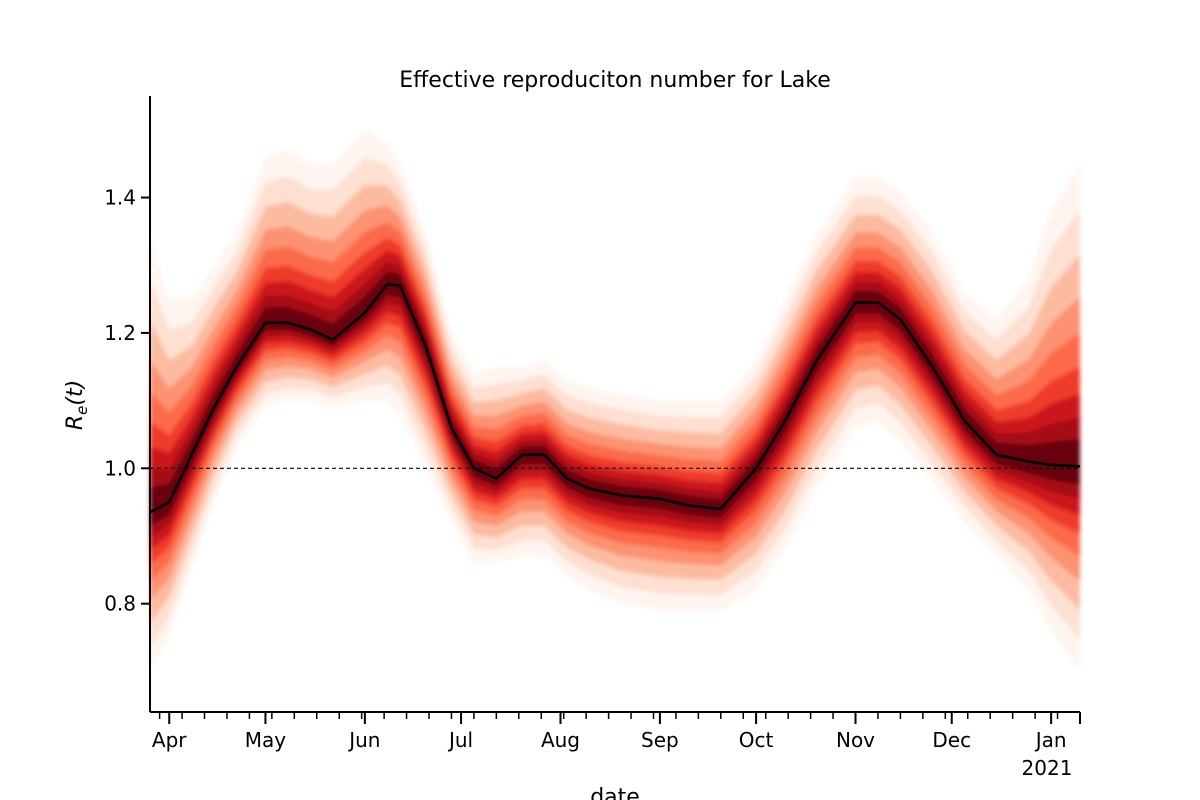 This screenshot has width=1200, height=800. I want to click on y-ticks: 0.8 1.0 1.2 1.4, so click(127, 401).